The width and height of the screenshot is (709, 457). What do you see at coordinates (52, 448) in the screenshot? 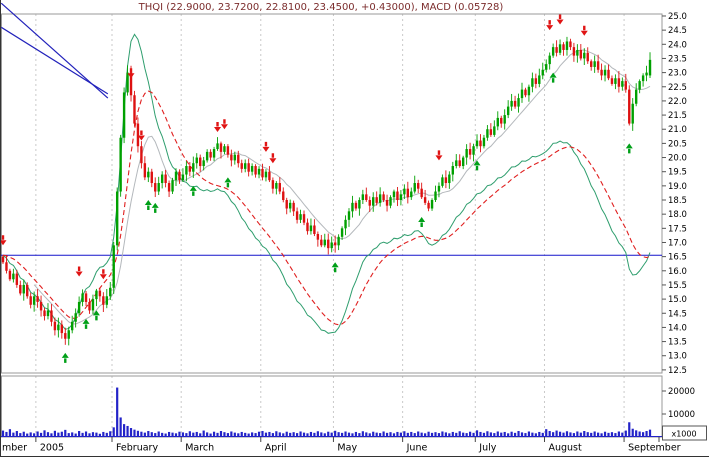
I see `month-label: 2005` at bounding box center [52, 448].